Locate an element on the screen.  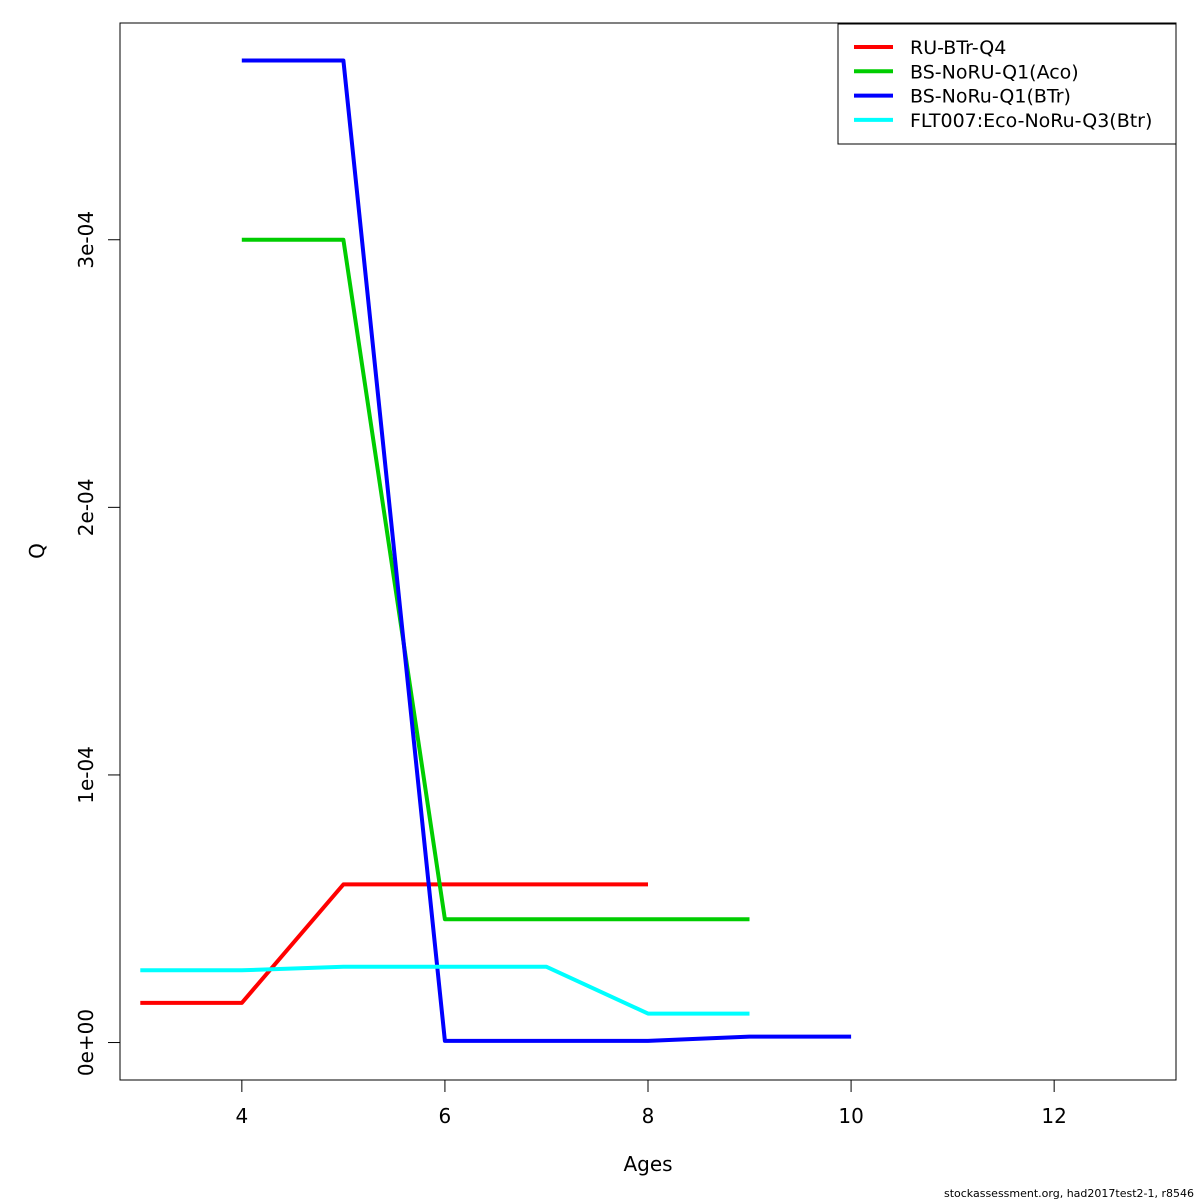
x-axis-title: Ages is located at coordinates (647, 1164).